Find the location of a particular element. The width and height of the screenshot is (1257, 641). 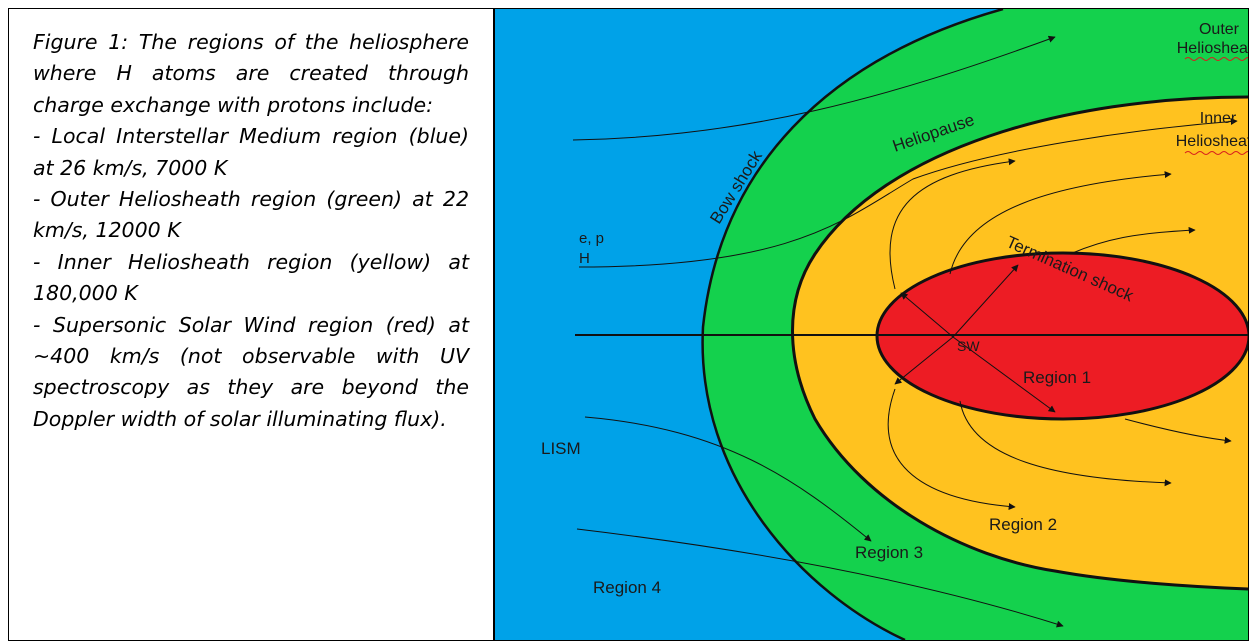

label-region-4: Region 4 is located at coordinates (627, 587).